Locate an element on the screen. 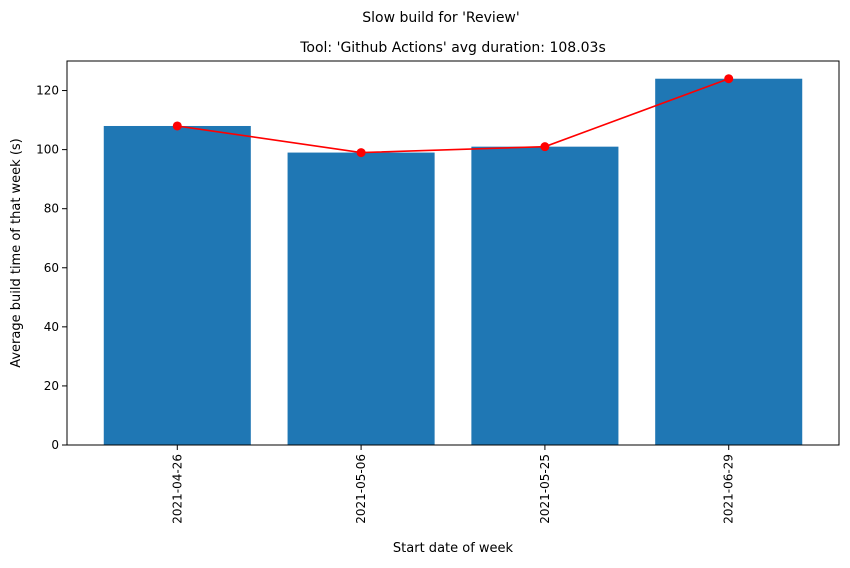 The height and width of the screenshot is (568, 850). y-tick-label: 0 is located at coordinates (55, 445).